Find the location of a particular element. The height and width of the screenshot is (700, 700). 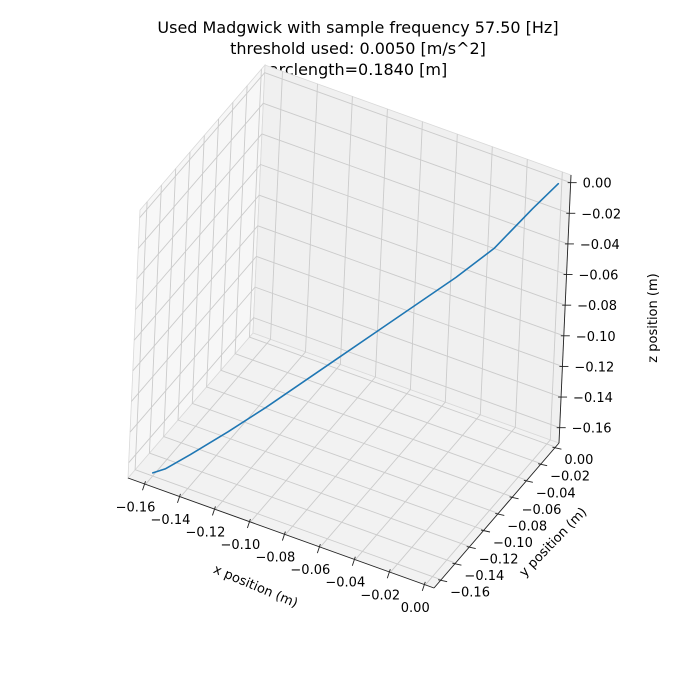

x-tick-label: −0.08 is located at coordinates (275, 558).